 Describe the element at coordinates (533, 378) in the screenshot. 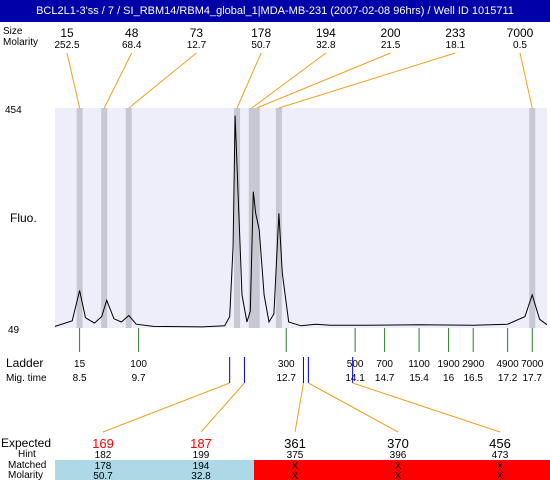

I see `ladder-migtime-label: 17.7` at that location.